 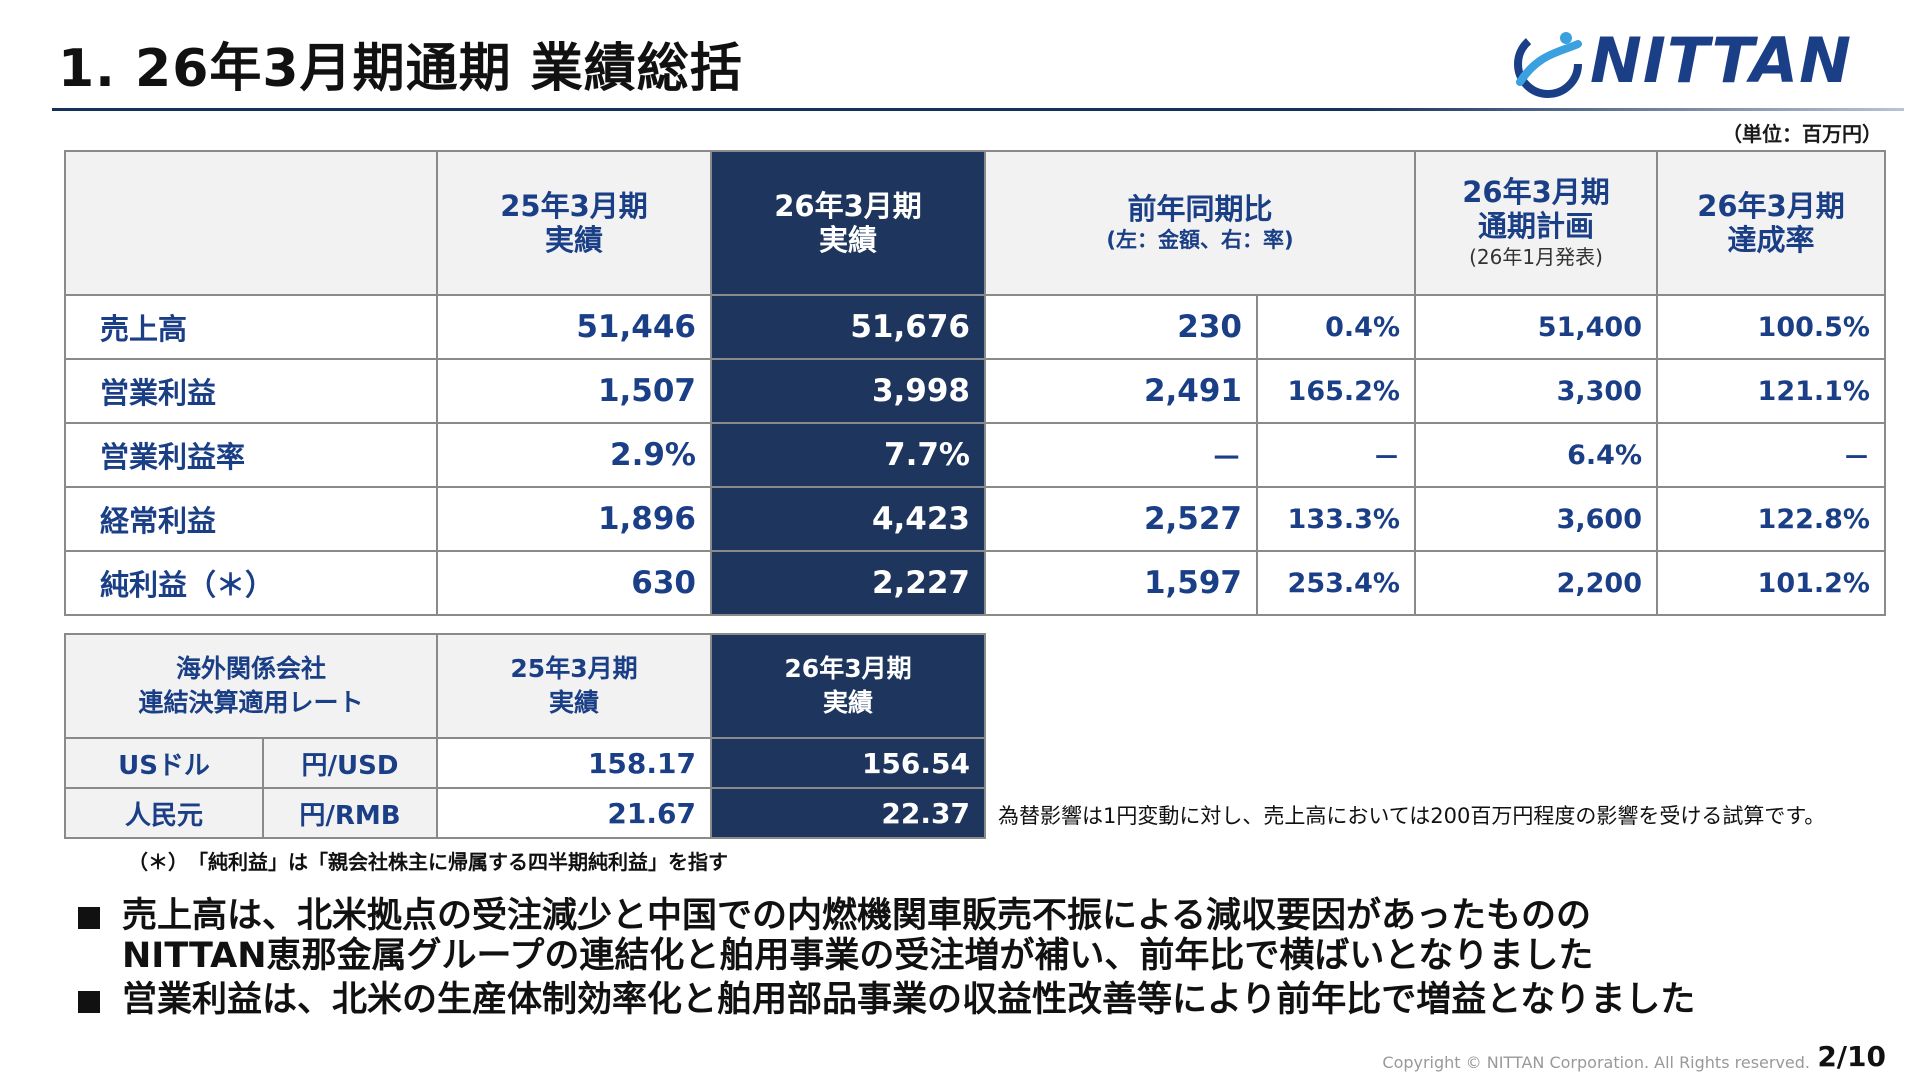 What do you see at coordinates (1200, 240) in the screenshot?
I see `header-yoy-line2: (左：金額、右：率)` at bounding box center [1200, 240].